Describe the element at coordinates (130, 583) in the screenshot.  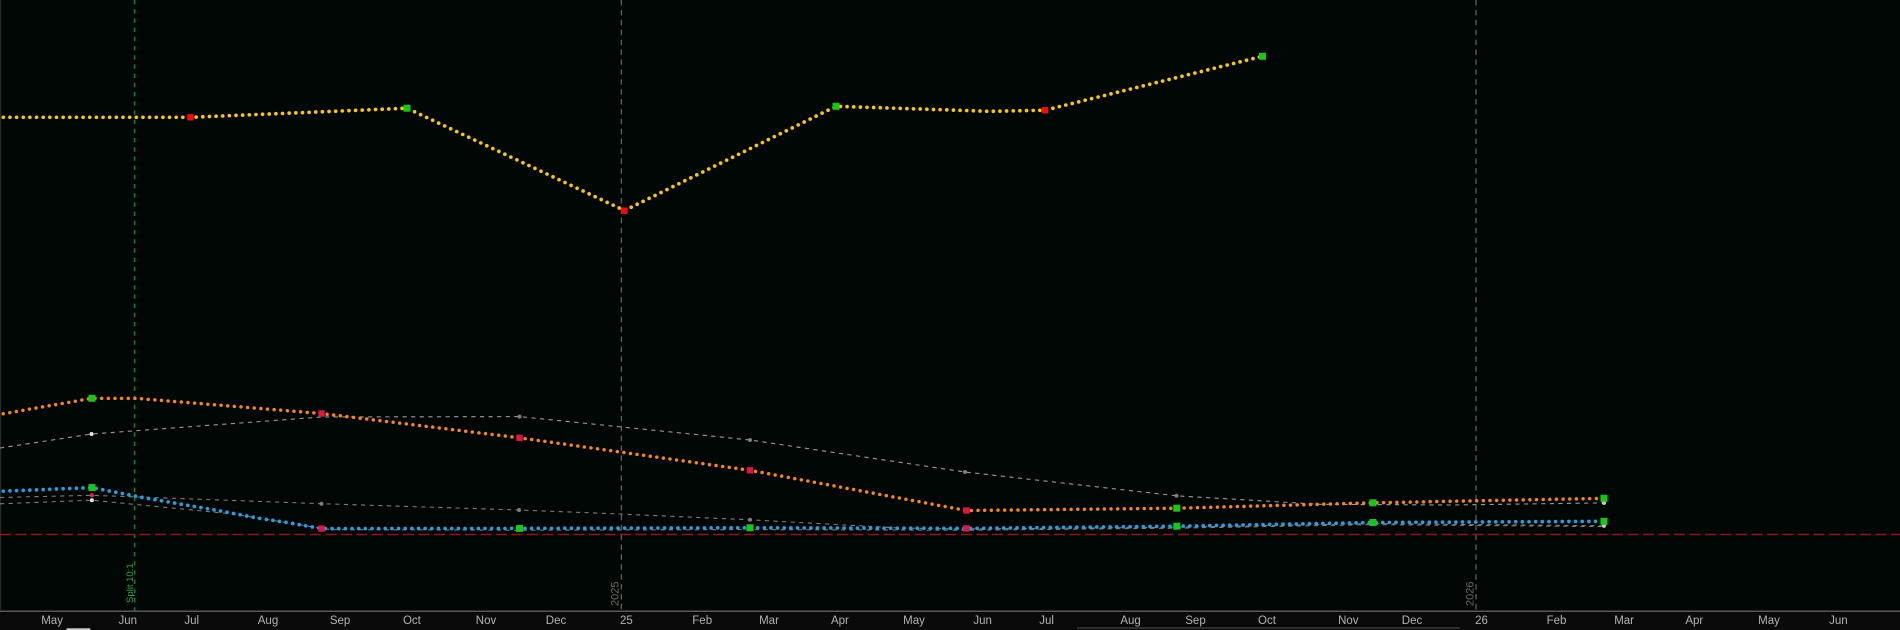
I see `svg-text: Split 10:1` at that location.